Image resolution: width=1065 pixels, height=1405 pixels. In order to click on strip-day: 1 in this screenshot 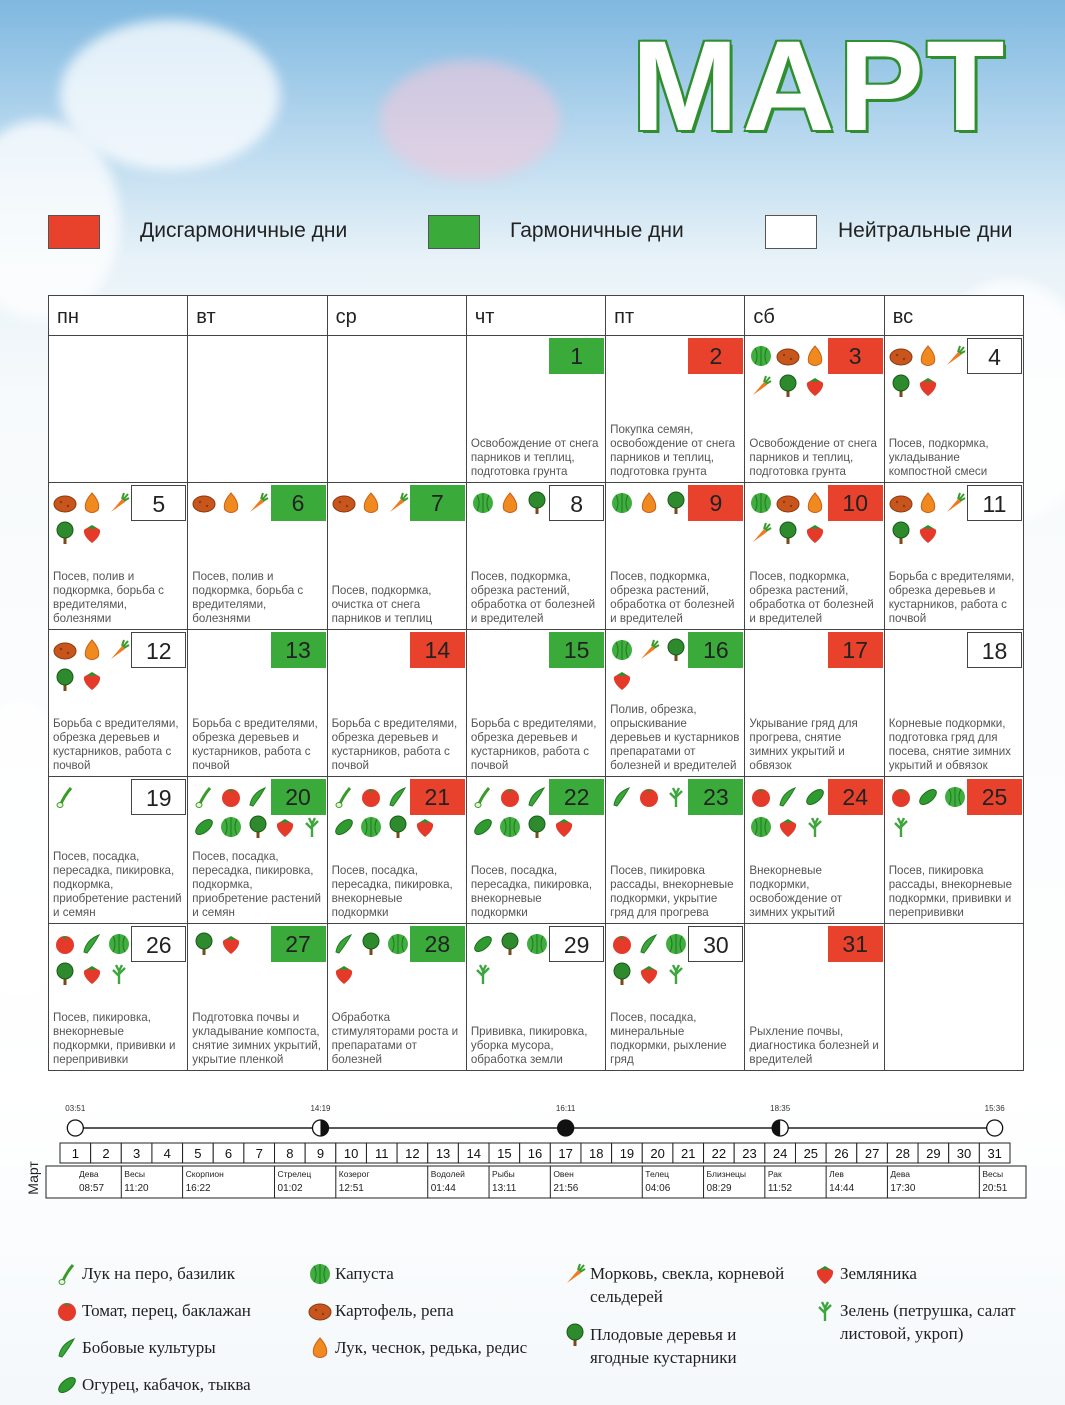, I will do `click(75, 1153)`.